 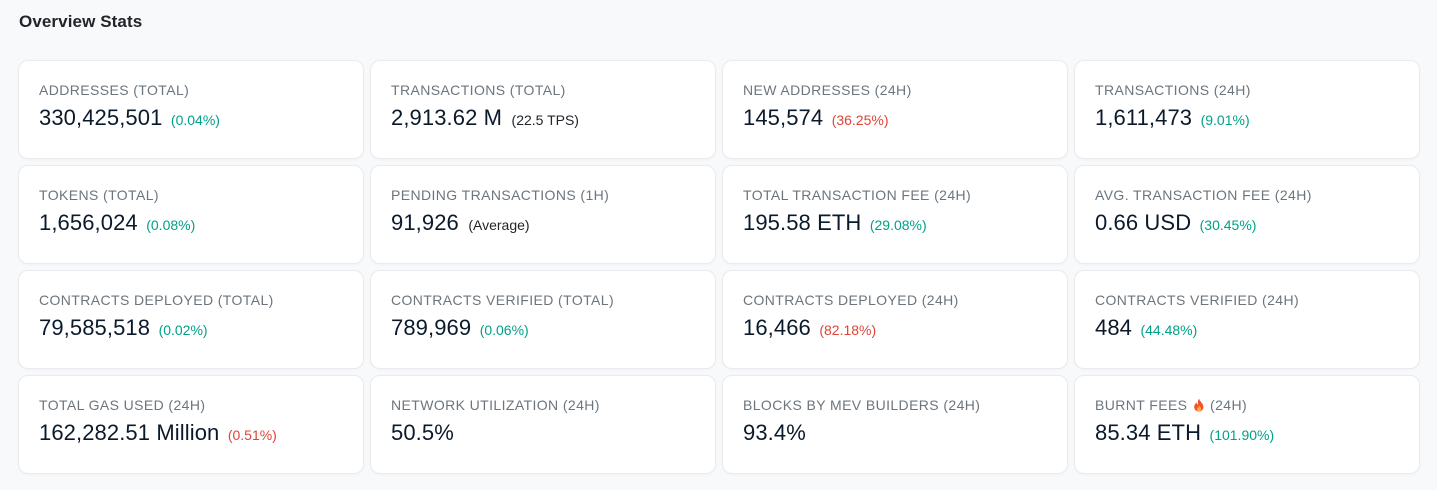 What do you see at coordinates (1199, 405) in the screenshot?
I see `fire-icon` at bounding box center [1199, 405].